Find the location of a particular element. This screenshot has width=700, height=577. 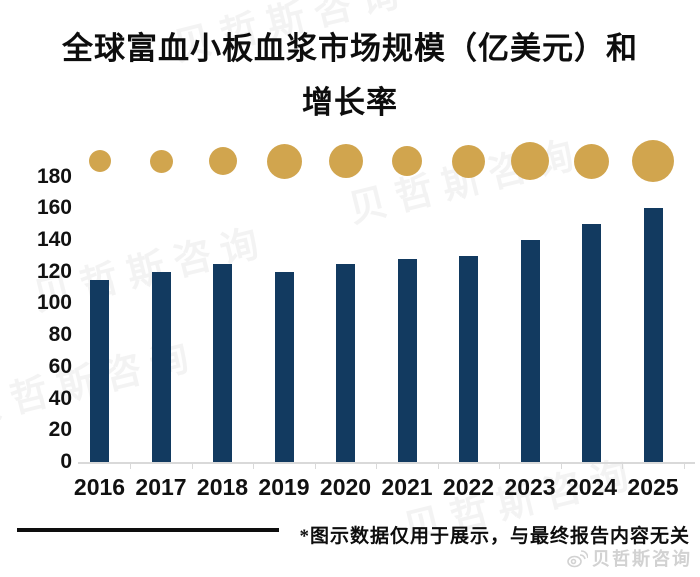

y-axis-tick-label: 0 is located at coordinates (66, 461).